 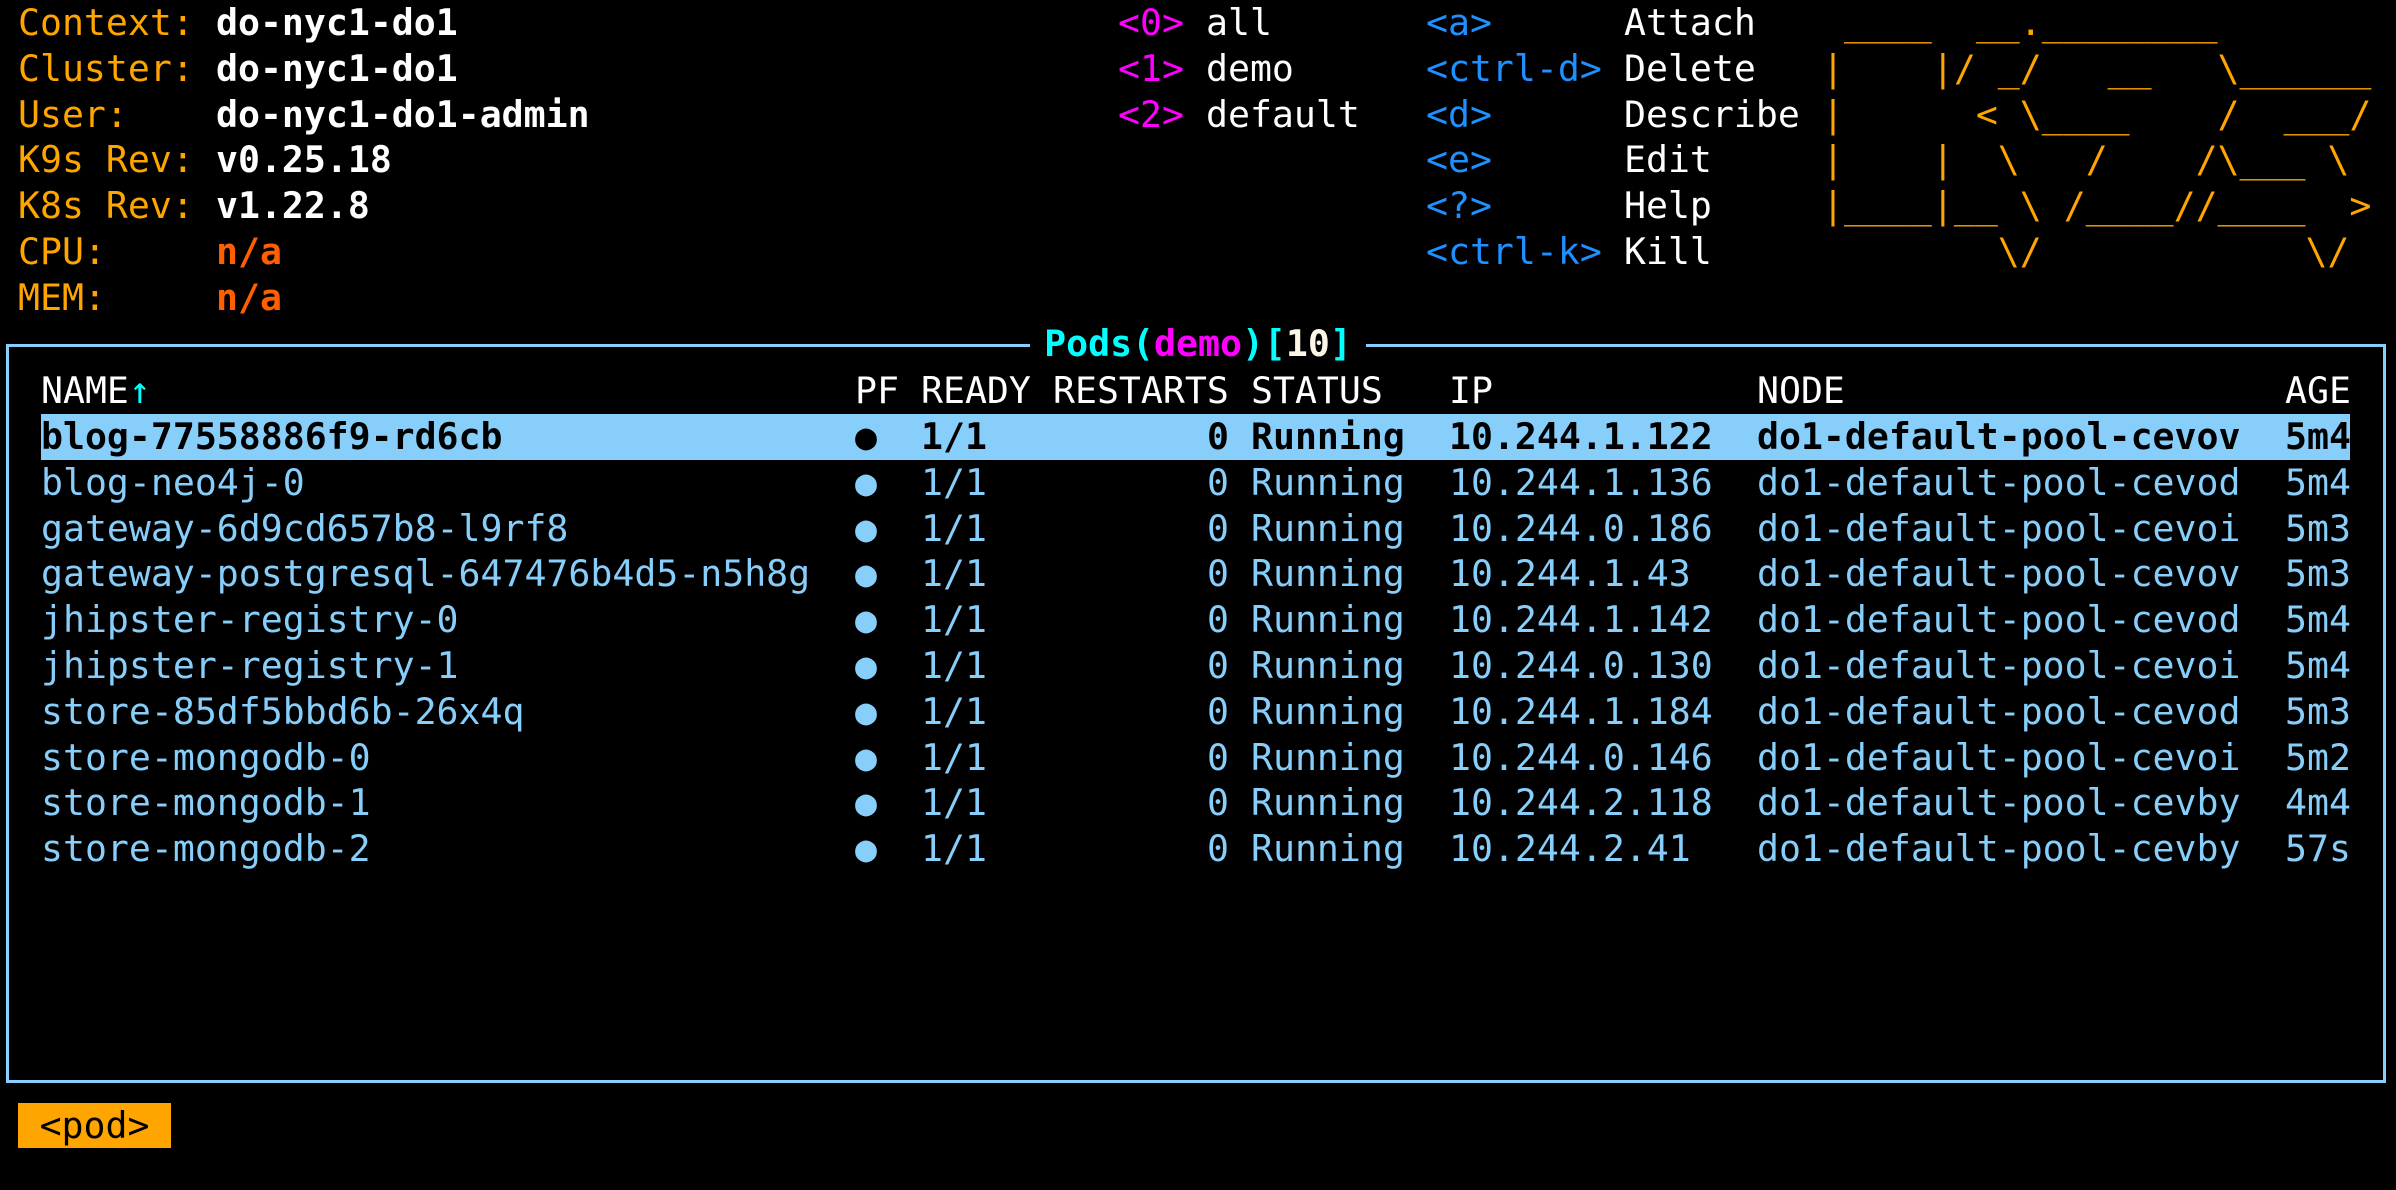 What do you see at coordinates (73, 114) in the screenshot?
I see `info-label: User:` at bounding box center [73, 114].